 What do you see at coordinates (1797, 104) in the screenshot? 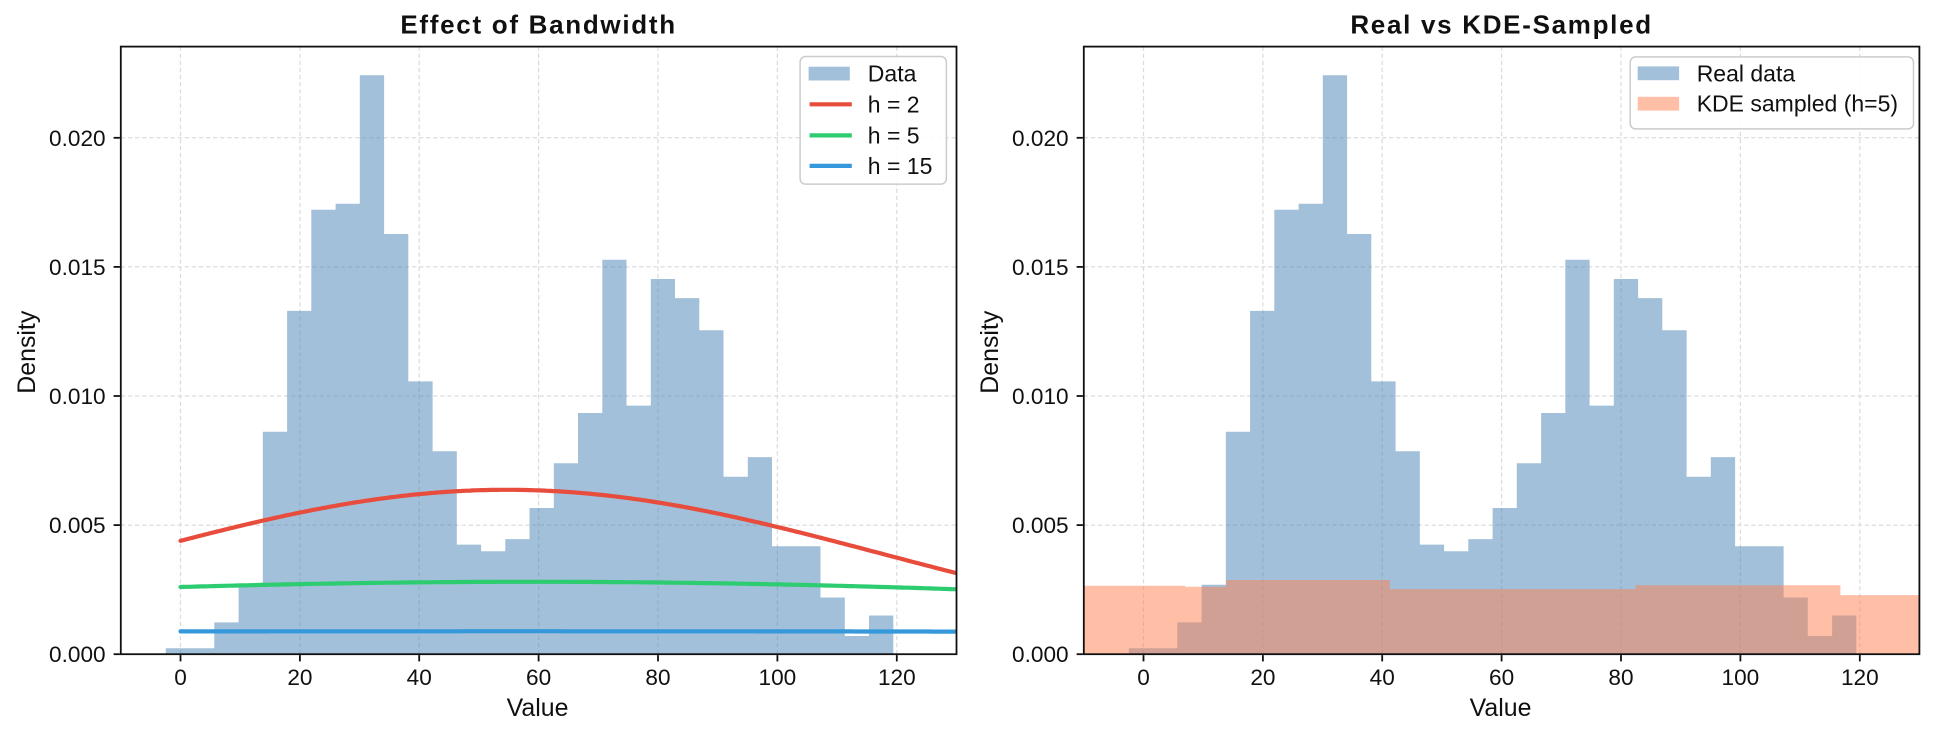
I see `svg-text: KDE sampled (h=5)` at bounding box center [1797, 104].